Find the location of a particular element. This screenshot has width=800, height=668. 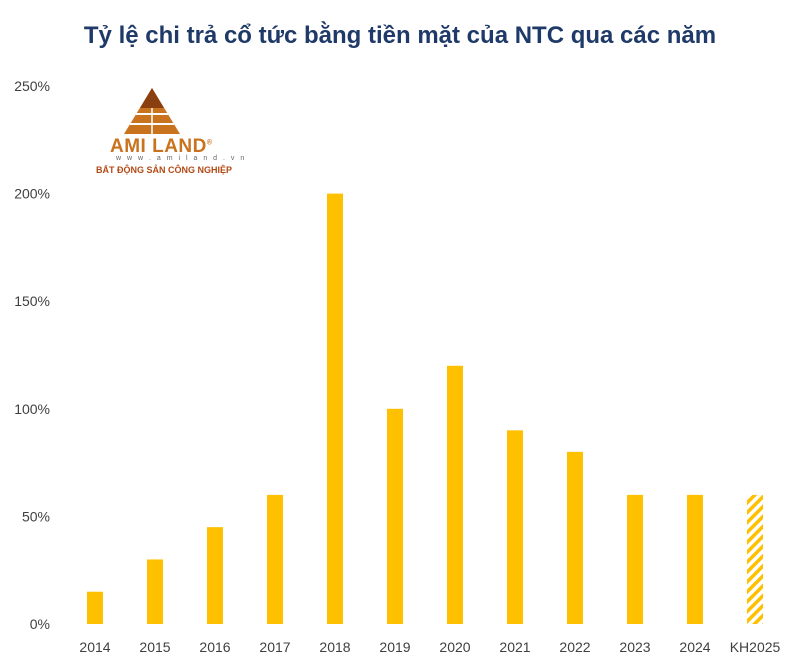

x-tick-label: 2020 is located at coordinates (454, 647).